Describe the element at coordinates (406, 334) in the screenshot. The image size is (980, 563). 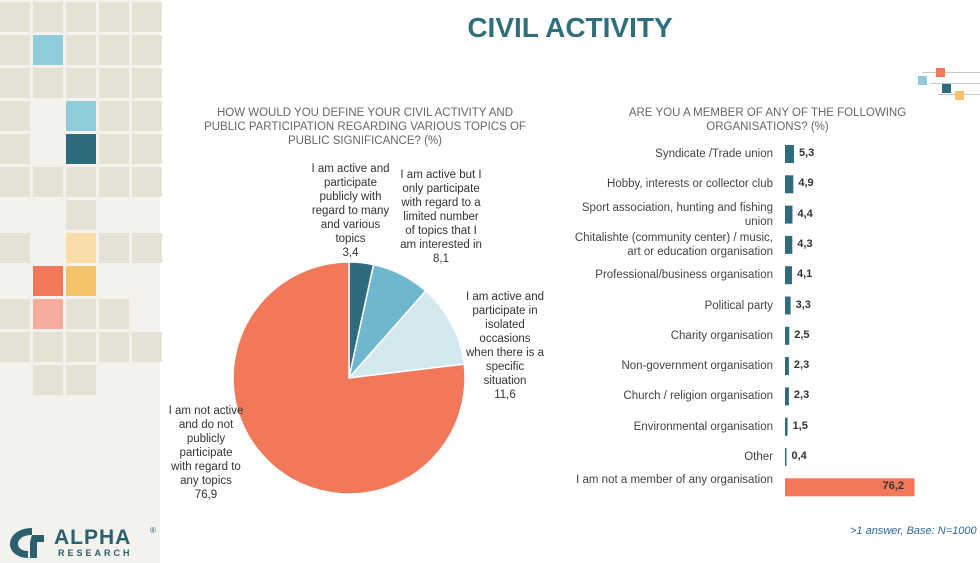
I see `pie-slice-active-isolated` at that location.